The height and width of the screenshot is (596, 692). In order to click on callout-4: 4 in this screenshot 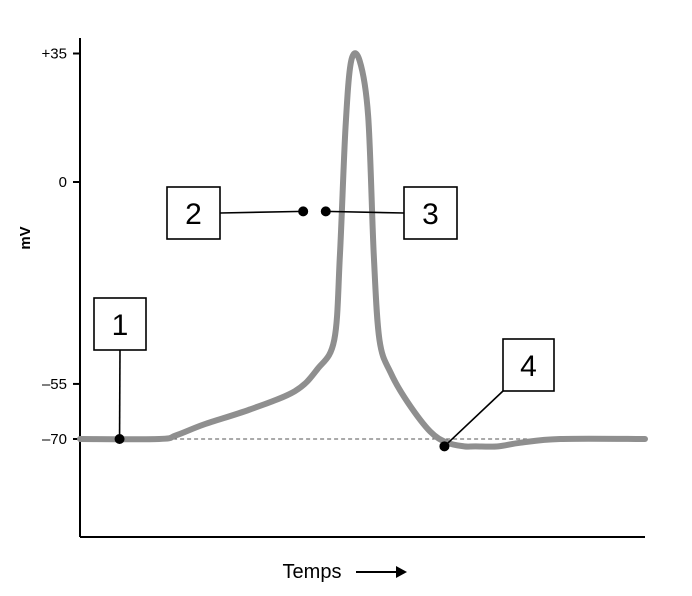, I will do `click(497, 395)`.